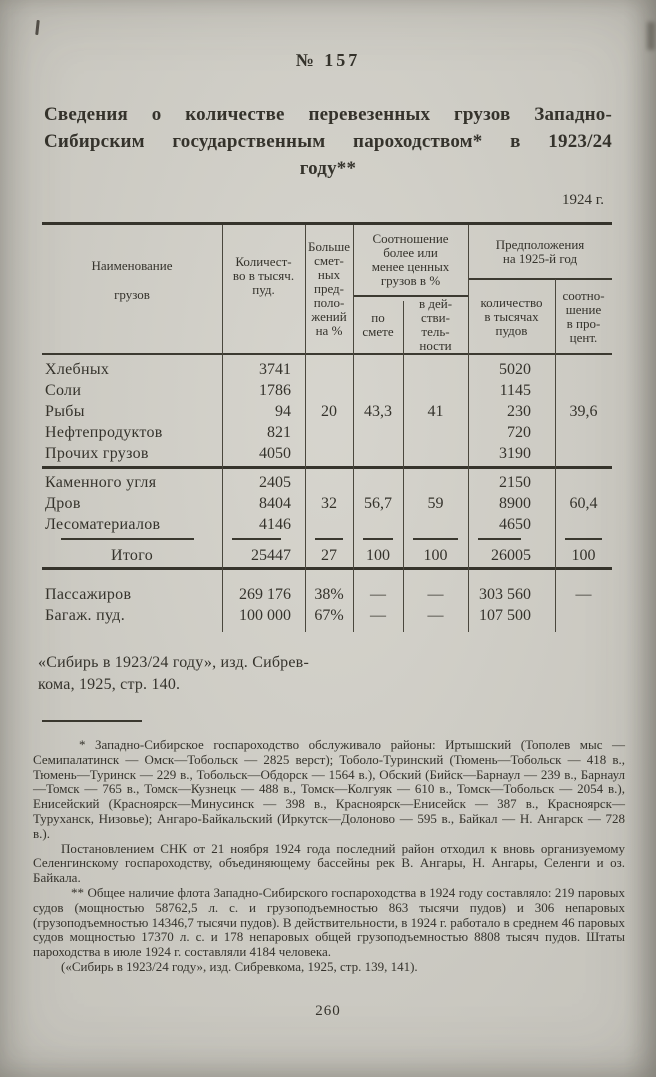 The width and height of the screenshot is (656, 1077). Describe the element at coordinates (85, 615) in the screenshot. I see `cargo-name: Багаж. пуд.` at that location.